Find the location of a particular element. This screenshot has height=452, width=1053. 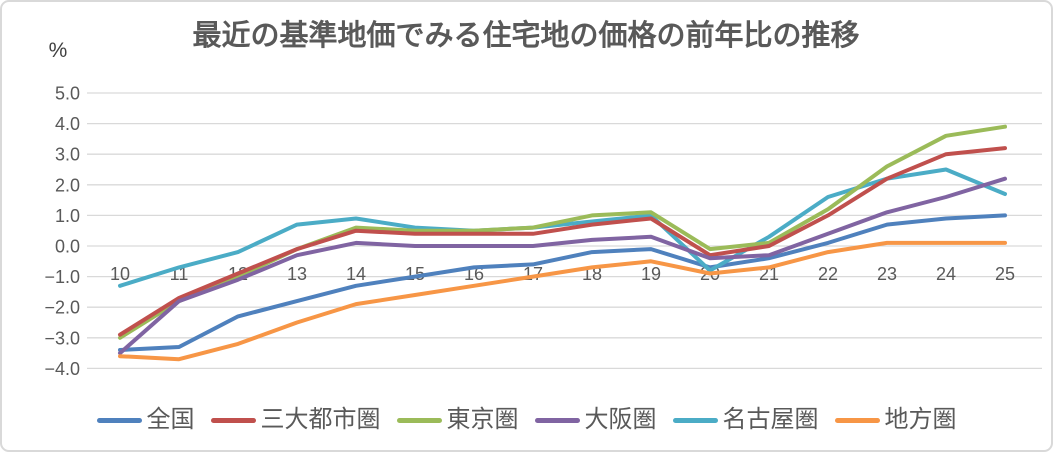

x-tick-label: 24 is located at coordinates (946, 274).